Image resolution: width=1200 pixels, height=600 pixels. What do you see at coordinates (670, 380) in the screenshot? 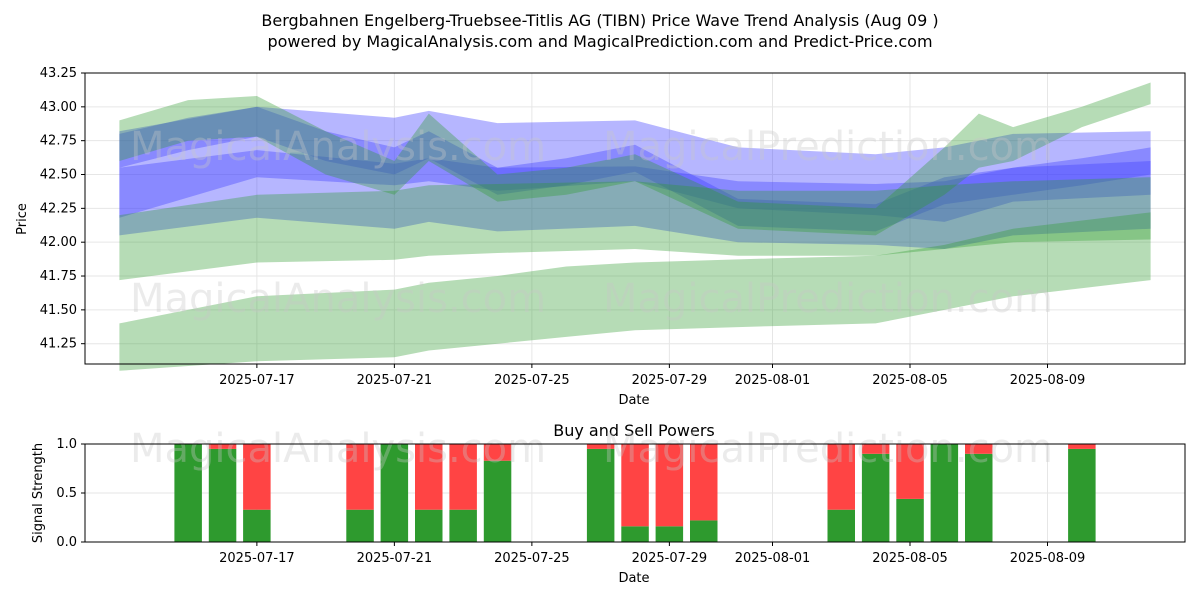
I see `price-x-tick-label: 2025-07-29` at bounding box center [670, 380].